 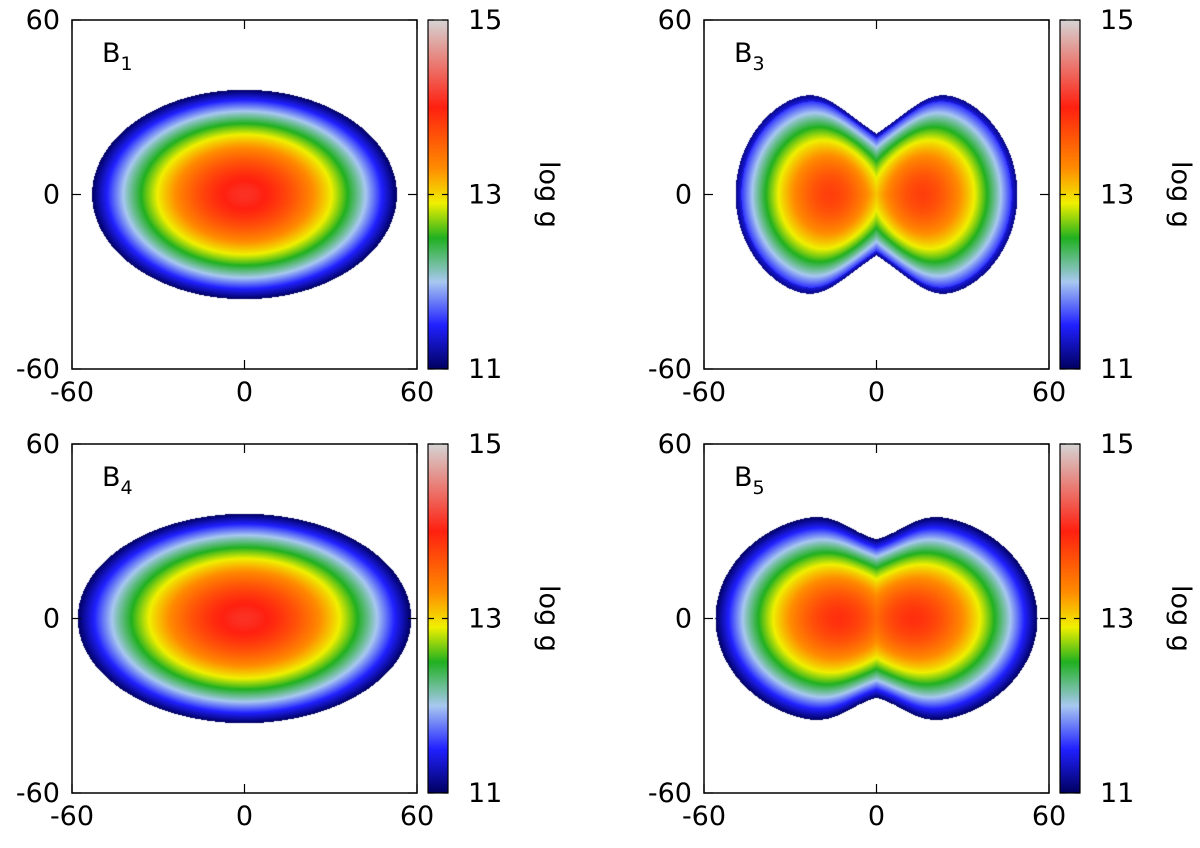 I want to click on panel-label: B3, so click(x=749, y=56).